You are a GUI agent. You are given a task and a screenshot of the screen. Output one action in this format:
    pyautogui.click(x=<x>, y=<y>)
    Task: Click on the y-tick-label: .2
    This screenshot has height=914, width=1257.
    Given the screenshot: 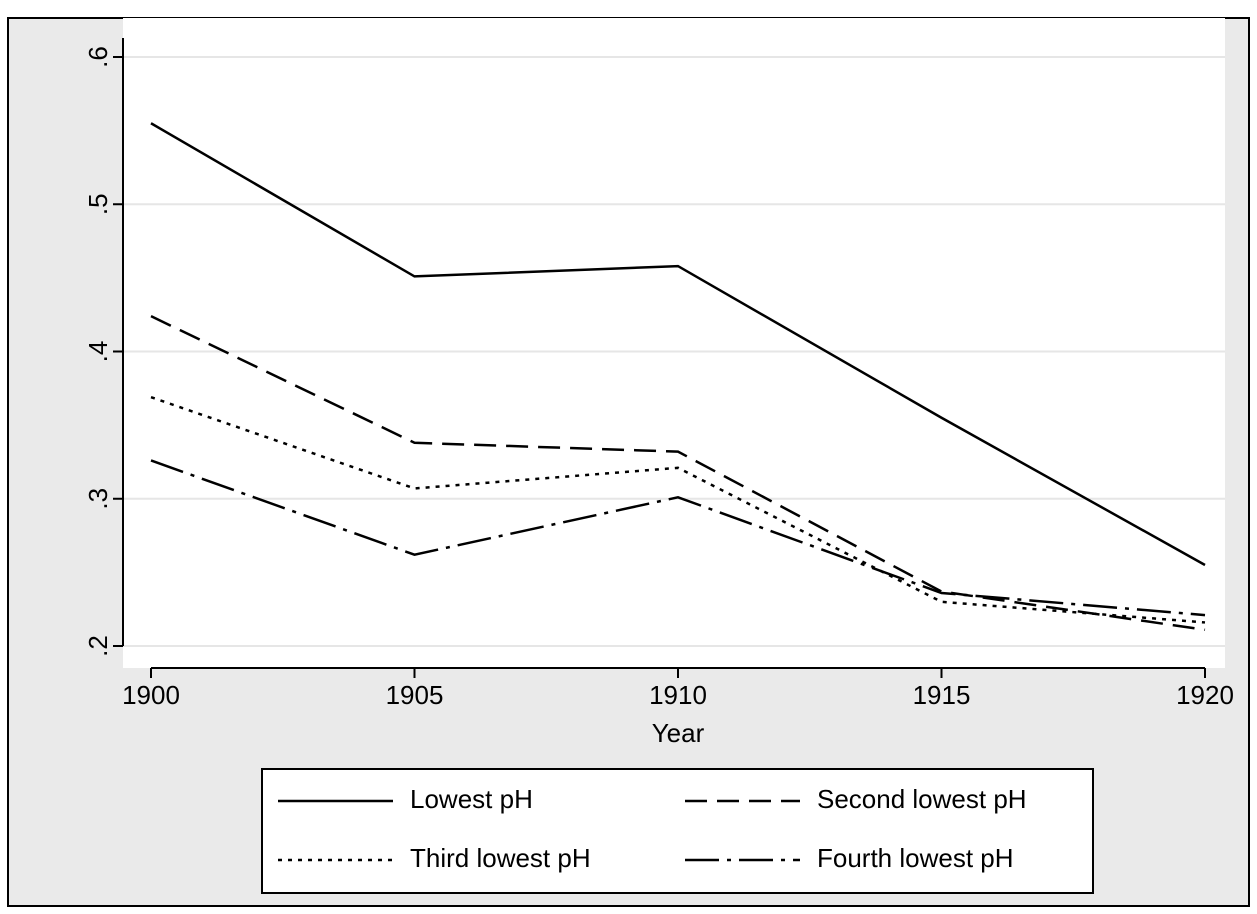 What is the action you would take?
    pyautogui.click(x=98, y=646)
    